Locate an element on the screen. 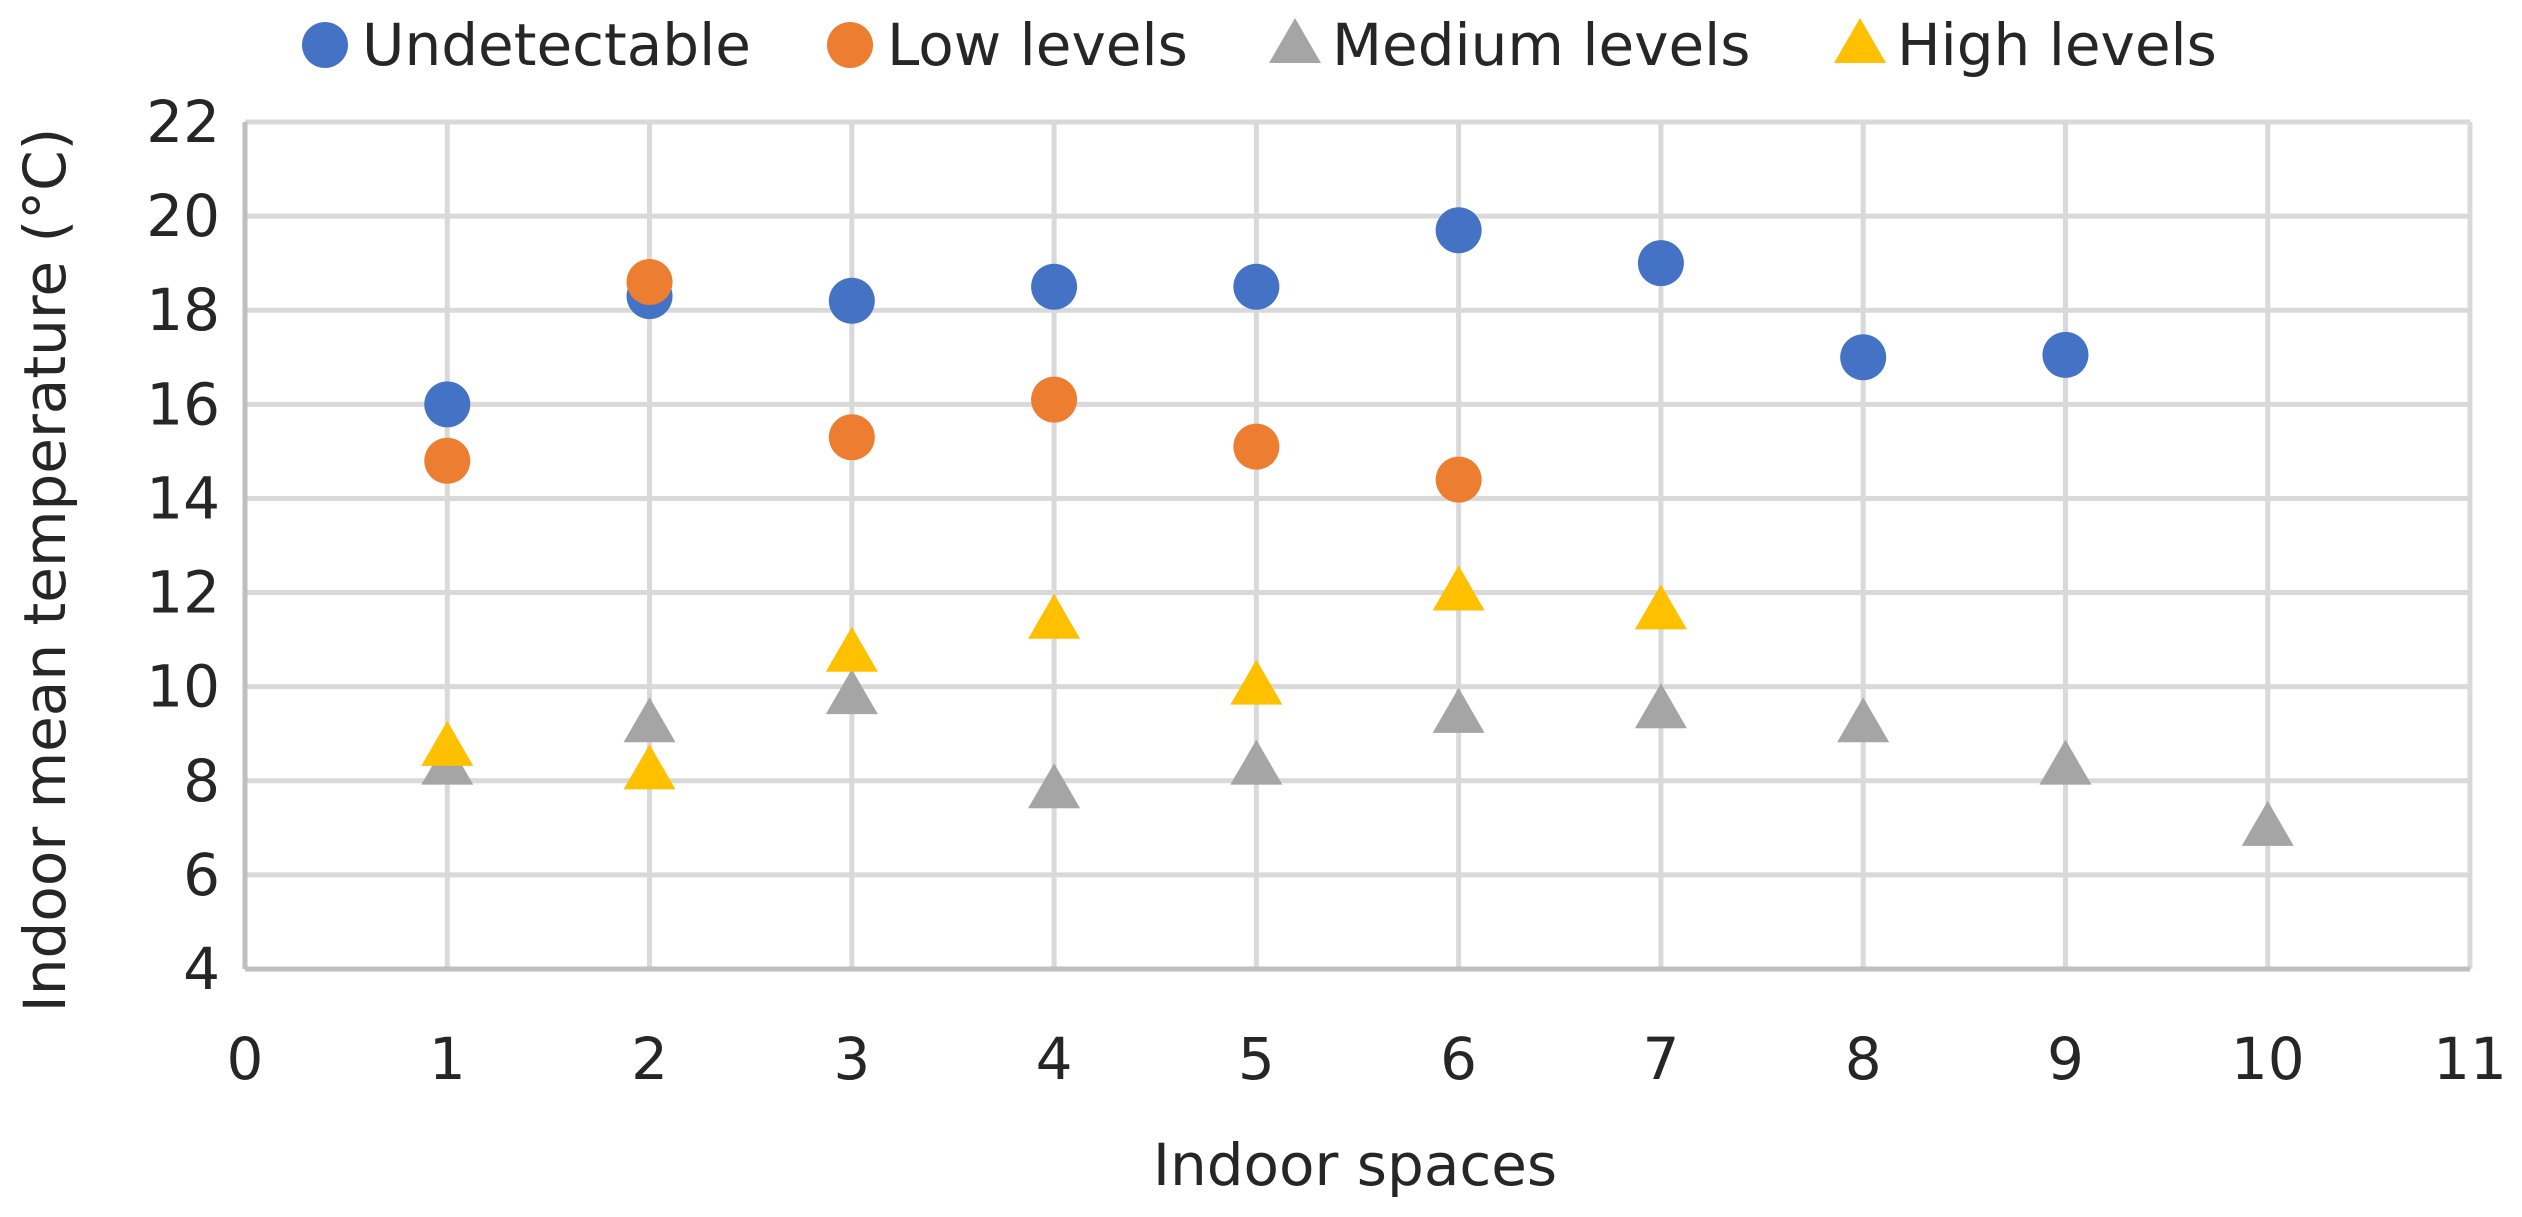 Image resolution: width=2522 pixels, height=1217 pixels. x-tick-label: 8 is located at coordinates (1863, 1059).